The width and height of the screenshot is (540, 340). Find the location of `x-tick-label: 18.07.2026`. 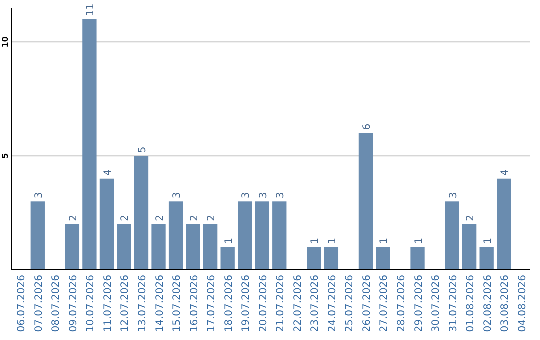

x-tick-label: 18.07.2026 is located at coordinates (229, 303).